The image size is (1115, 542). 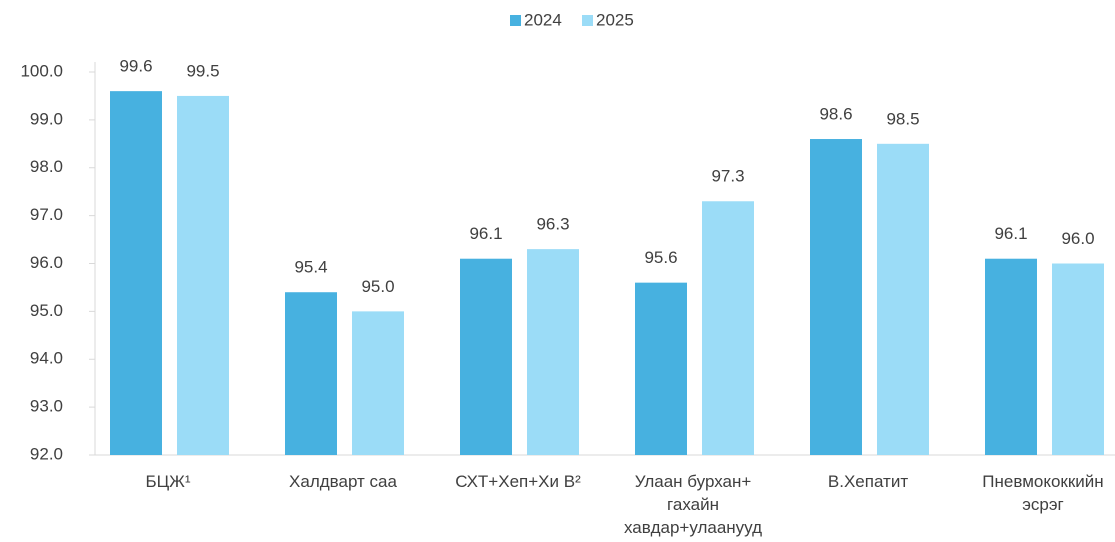 What do you see at coordinates (902, 118) in the screenshot?
I see `data-label: 98.5` at bounding box center [902, 118].